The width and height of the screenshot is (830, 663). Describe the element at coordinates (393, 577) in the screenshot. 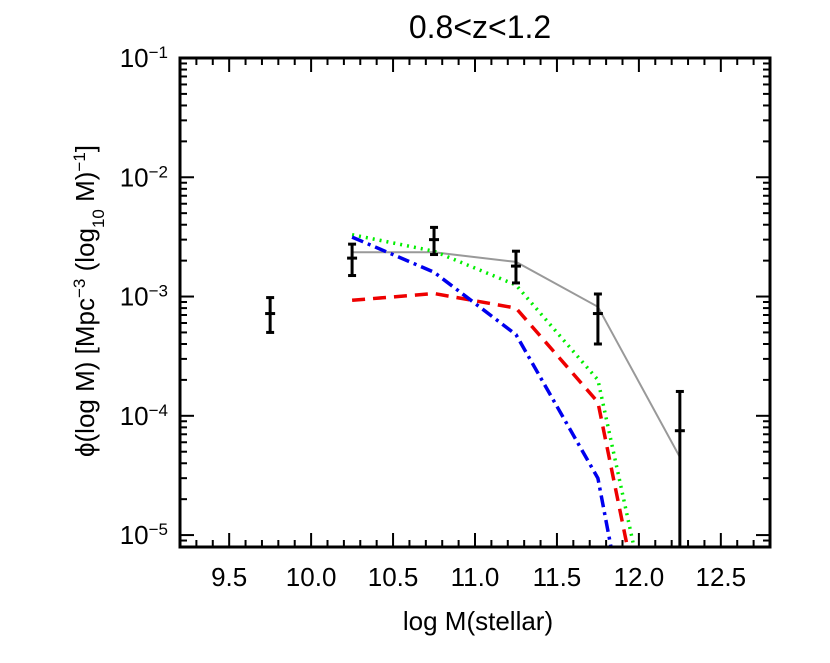

I see `x-tick-label: 10.5` at that location.